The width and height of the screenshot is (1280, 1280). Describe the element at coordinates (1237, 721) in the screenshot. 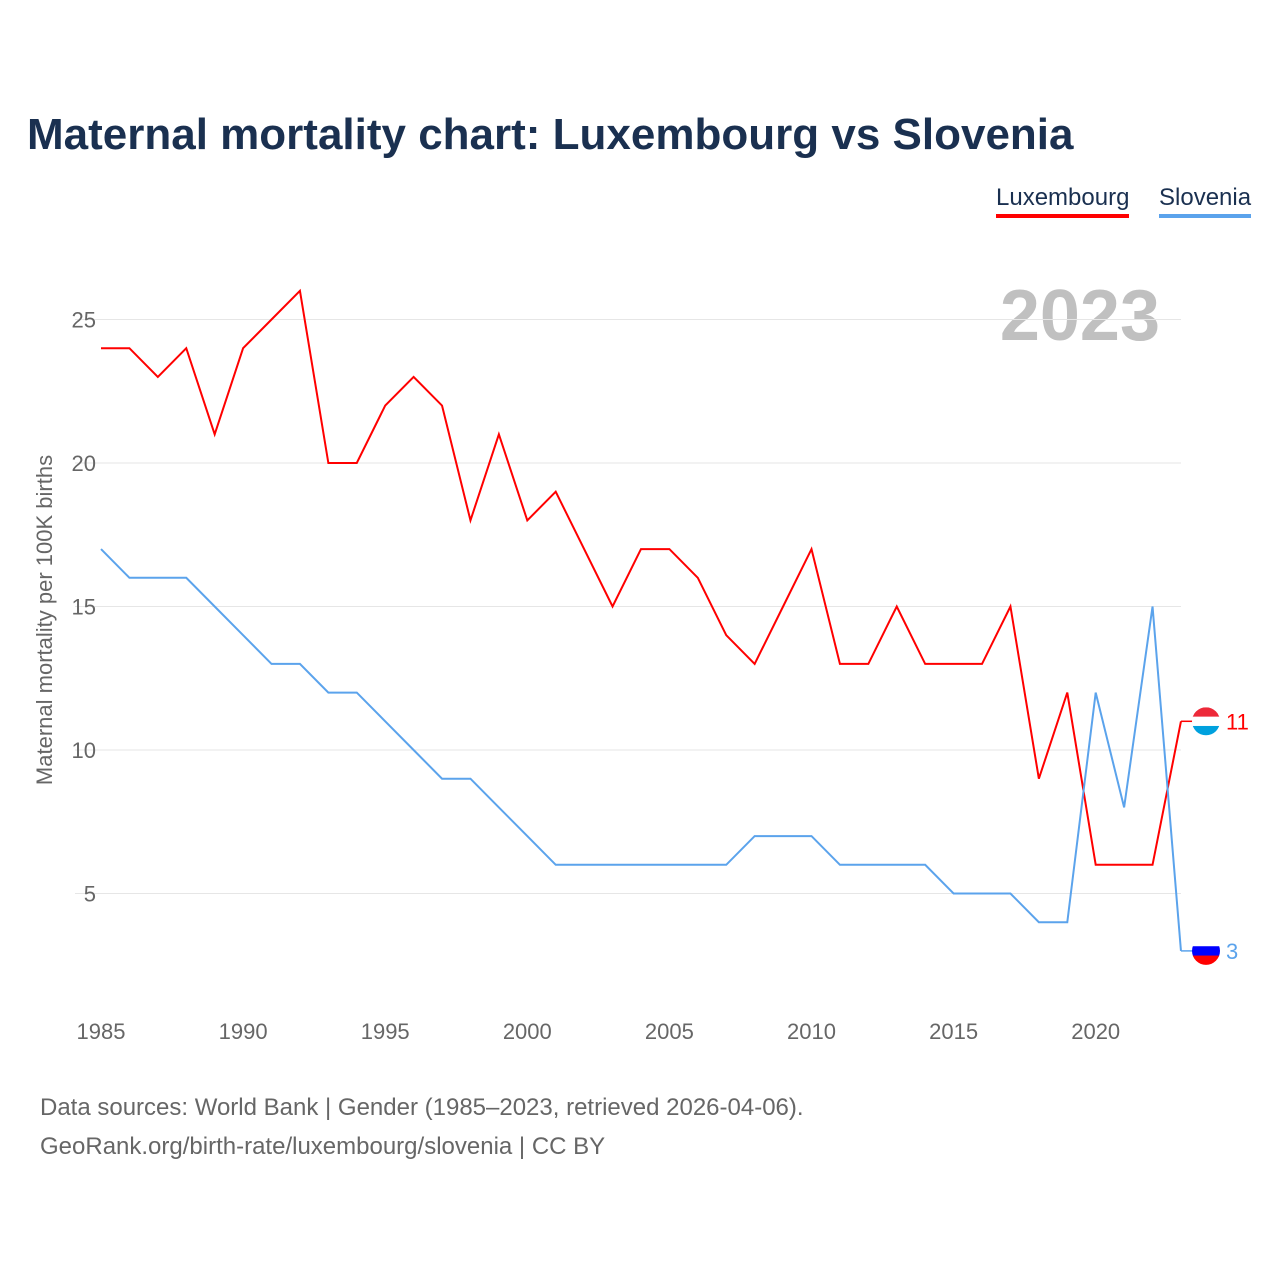

I see `end-value-label: 11` at that location.